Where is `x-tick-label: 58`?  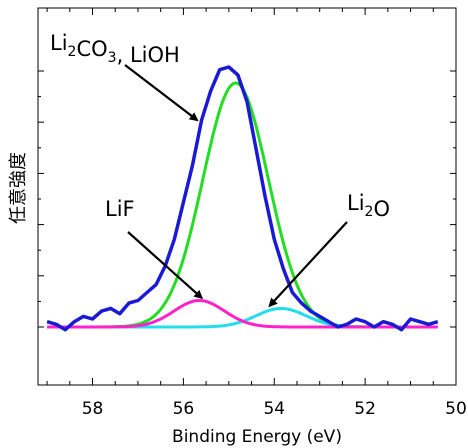 x-tick-label: 58 is located at coordinates (93, 409).